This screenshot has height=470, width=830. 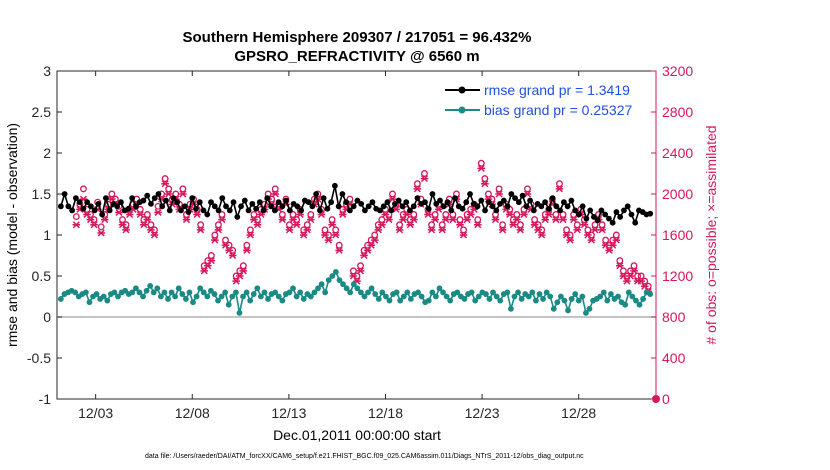 What do you see at coordinates (674, 358) in the screenshot?
I see `right-y-tick-label: 400` at bounding box center [674, 358].